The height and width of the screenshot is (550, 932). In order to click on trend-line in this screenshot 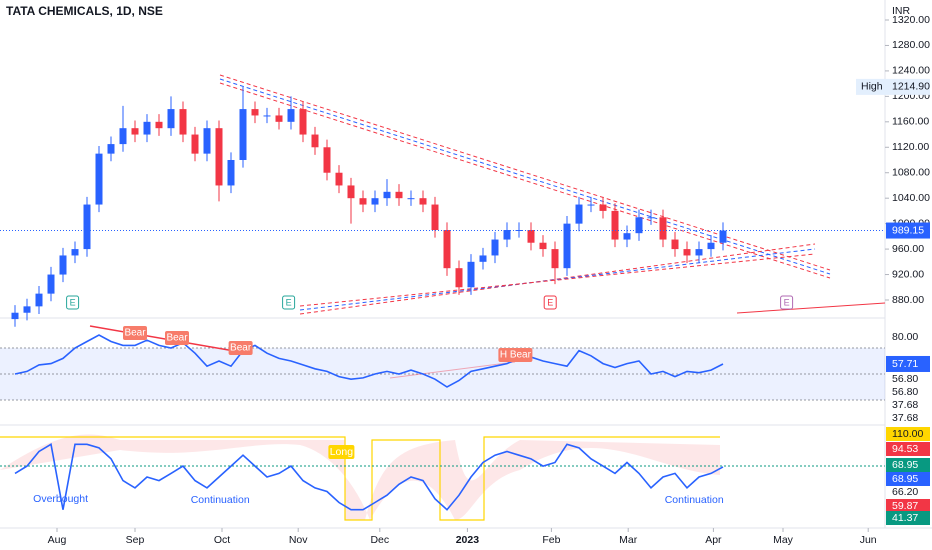, I will do `click(557, 280)`.